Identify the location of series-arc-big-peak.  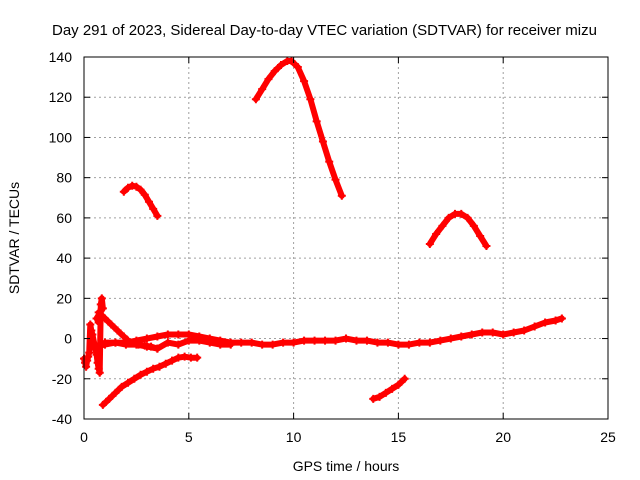
(298, 128).